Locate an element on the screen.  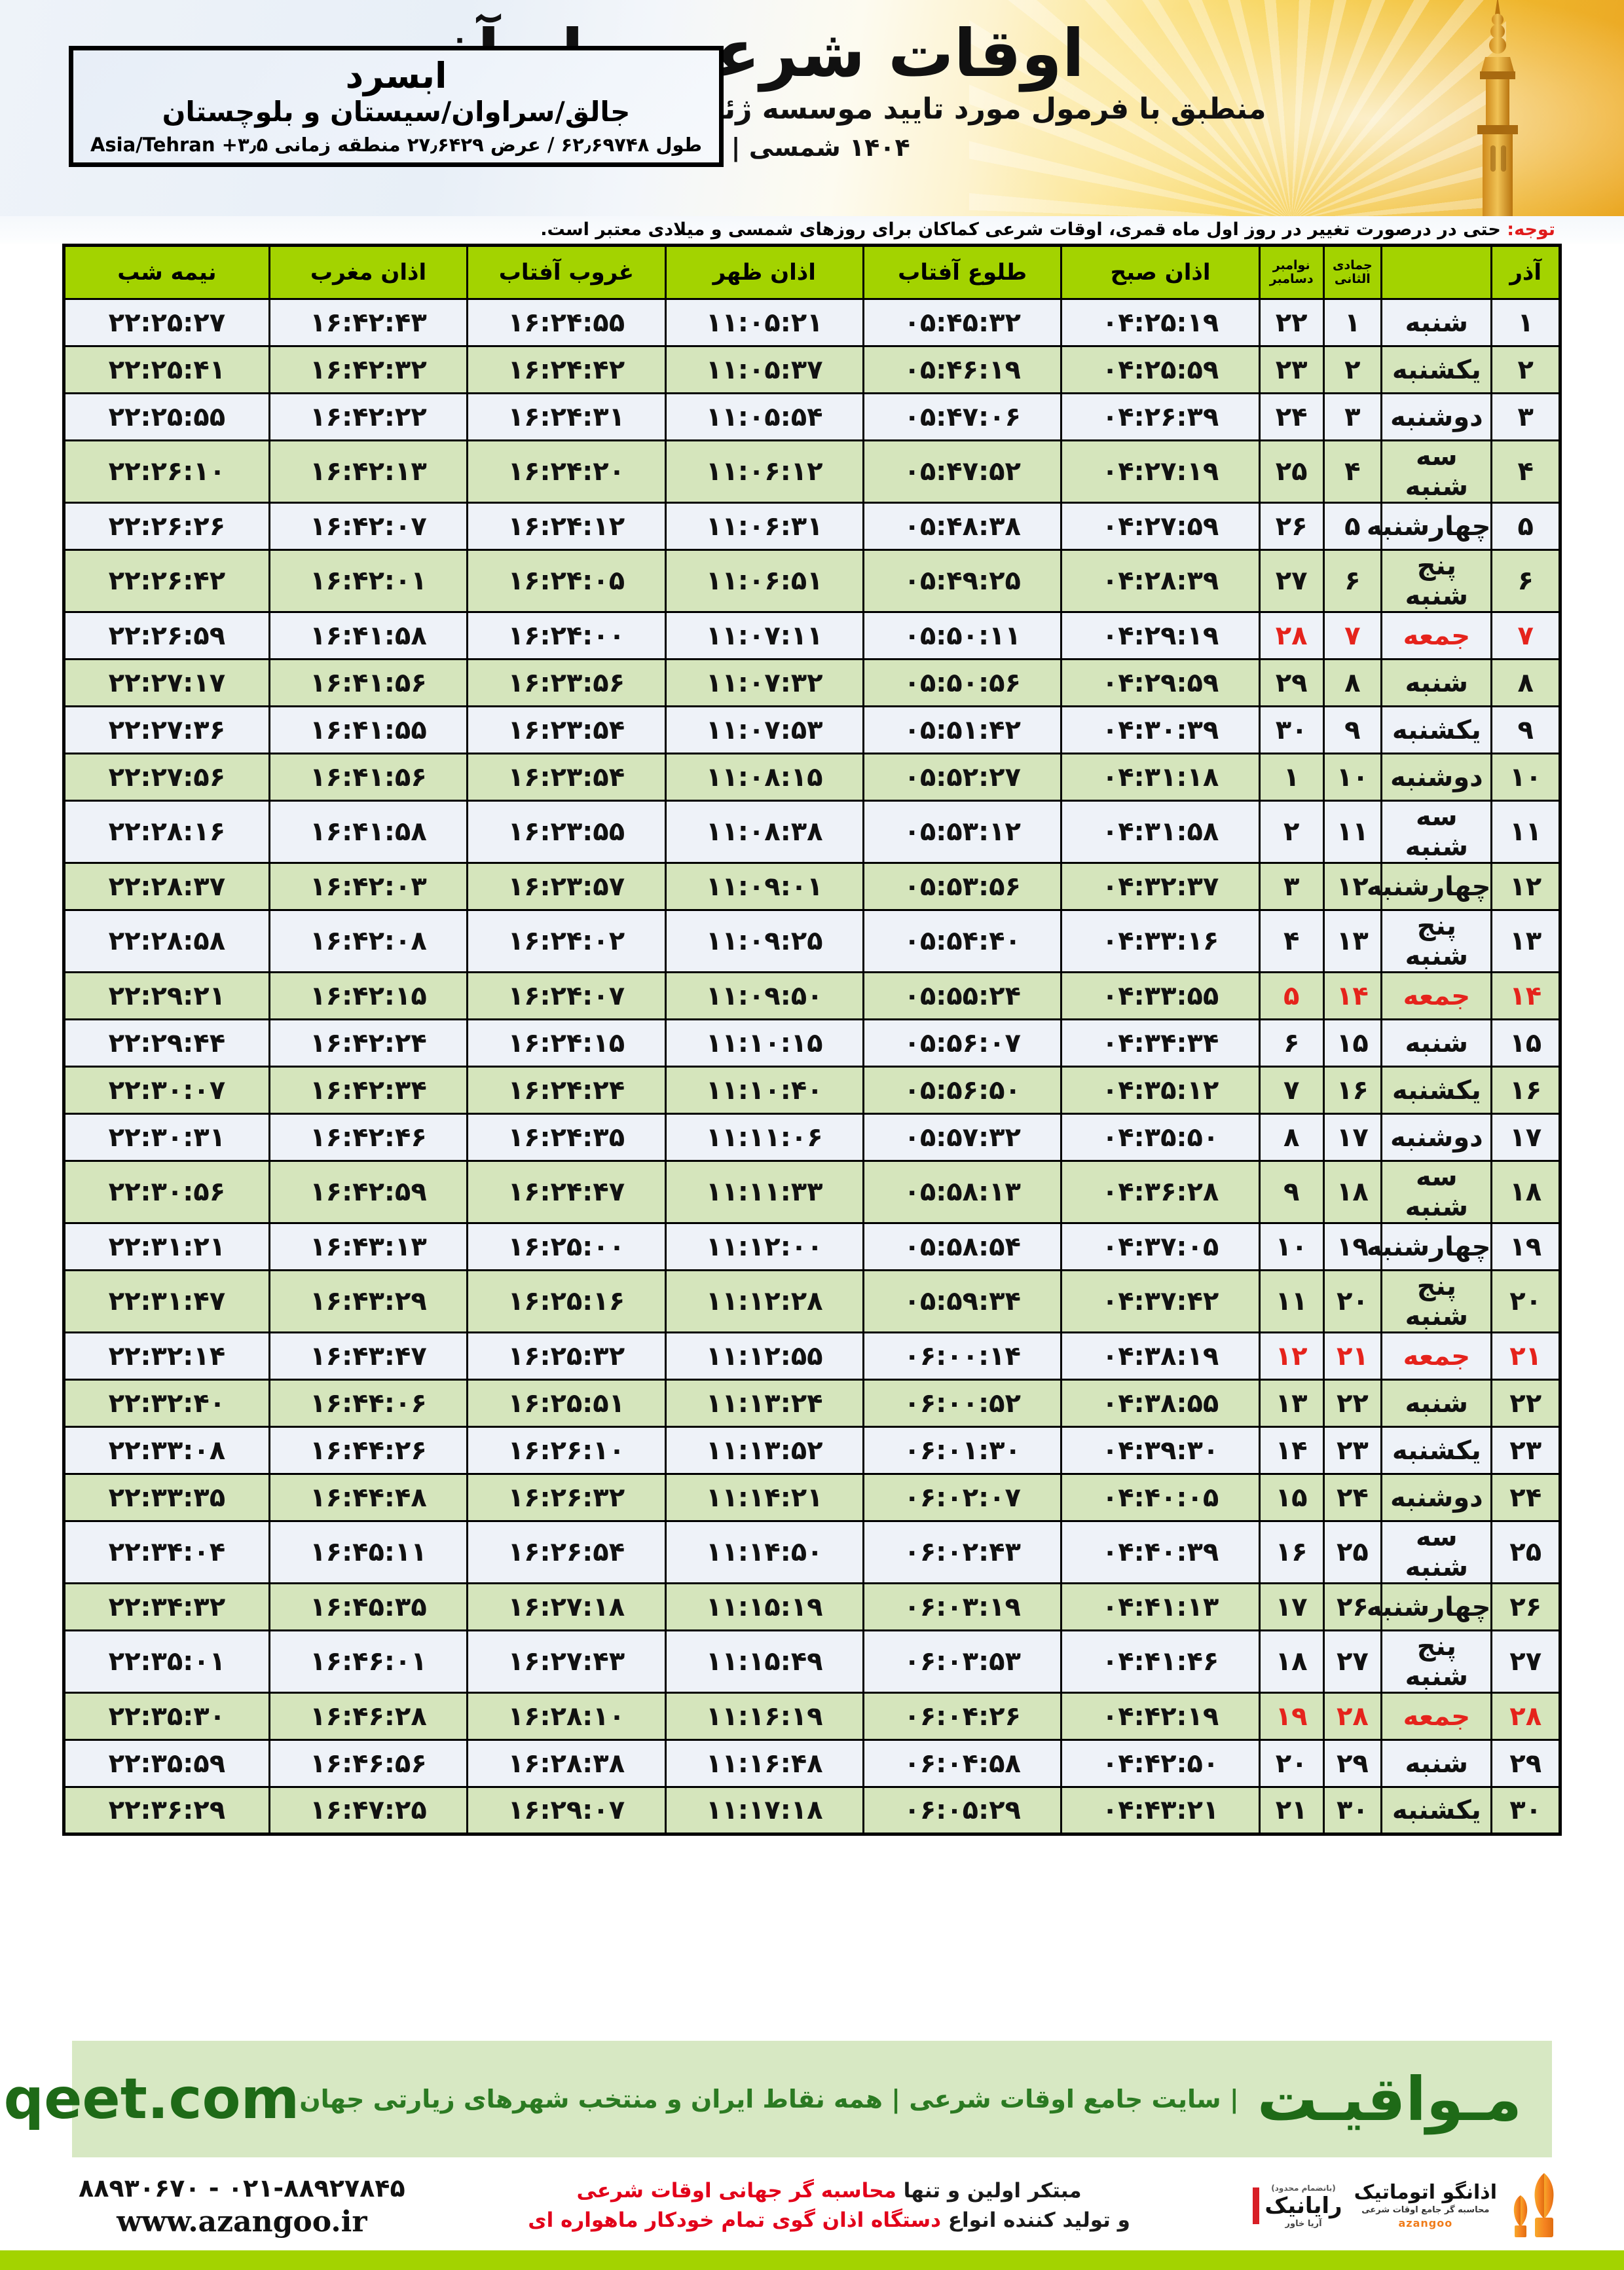
cell-hijri-day: ۲۳ is located at coordinates (1352, 1450).